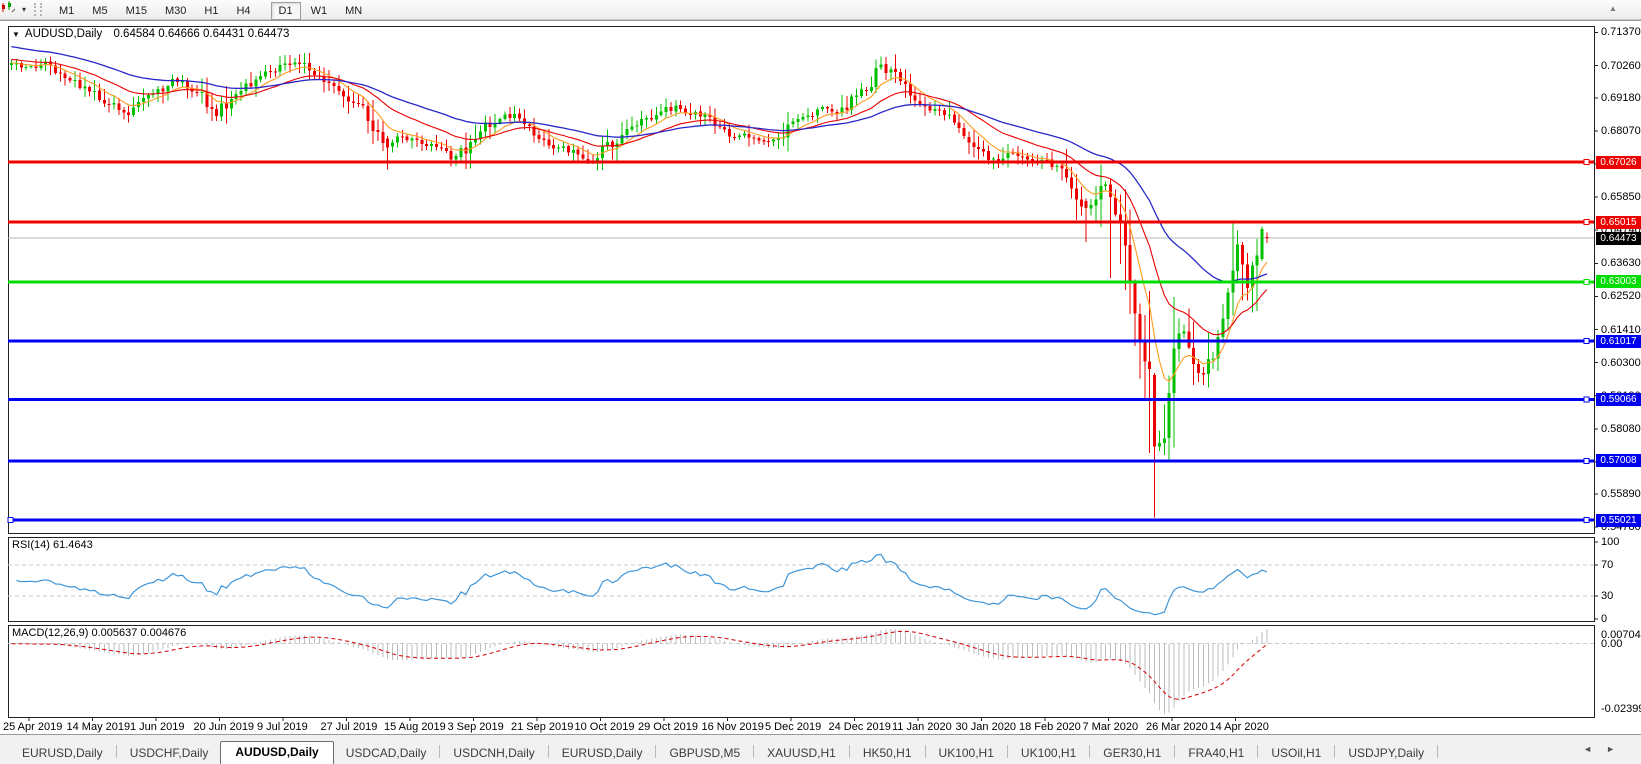 This screenshot has height=764, width=1641. Describe the element at coordinates (1050, 727) in the screenshot. I see `date-axis-label: 18 Feb 2020` at that location.